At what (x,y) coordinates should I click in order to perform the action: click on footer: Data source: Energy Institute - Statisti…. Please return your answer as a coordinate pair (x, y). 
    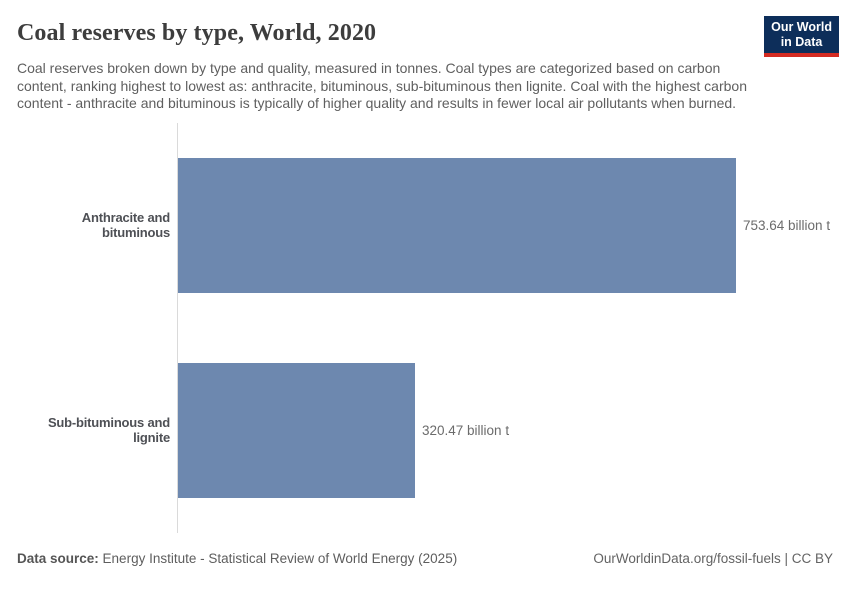
    Looking at the image, I should click on (425, 558).